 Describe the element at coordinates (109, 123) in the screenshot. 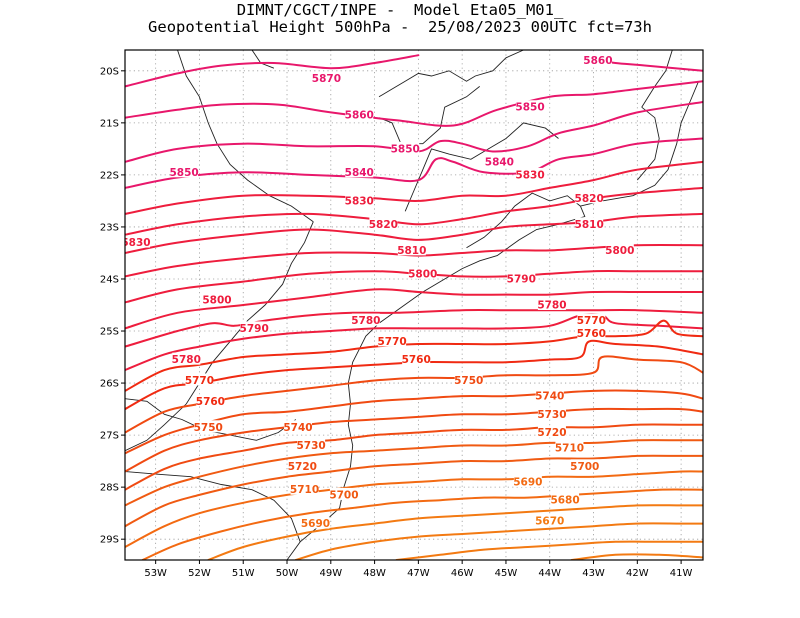

I see `tick-label-lat: 21S` at that location.